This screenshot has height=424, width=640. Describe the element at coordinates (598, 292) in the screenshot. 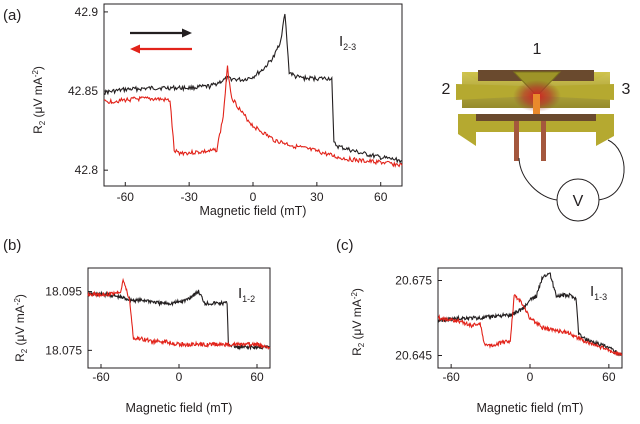

I see `panel-c-series-label: I1-3` at that location.